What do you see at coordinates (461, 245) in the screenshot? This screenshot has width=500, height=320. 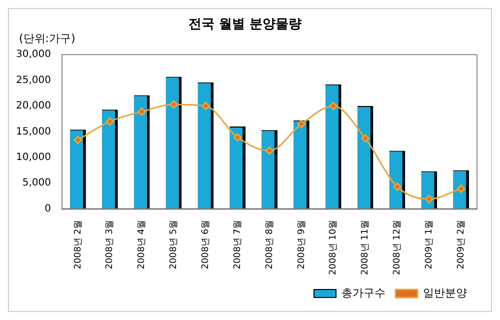 I see `x-tick-label: 2009년 2월` at bounding box center [461, 245].